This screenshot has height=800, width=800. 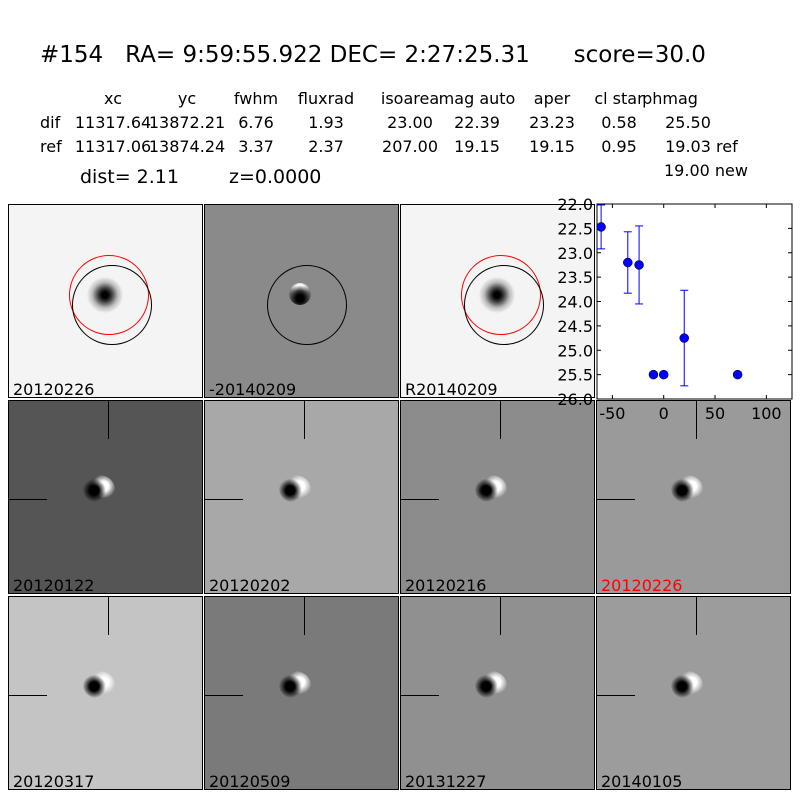 I want to click on stamp-date-label: 20140105, so click(x=642, y=781).